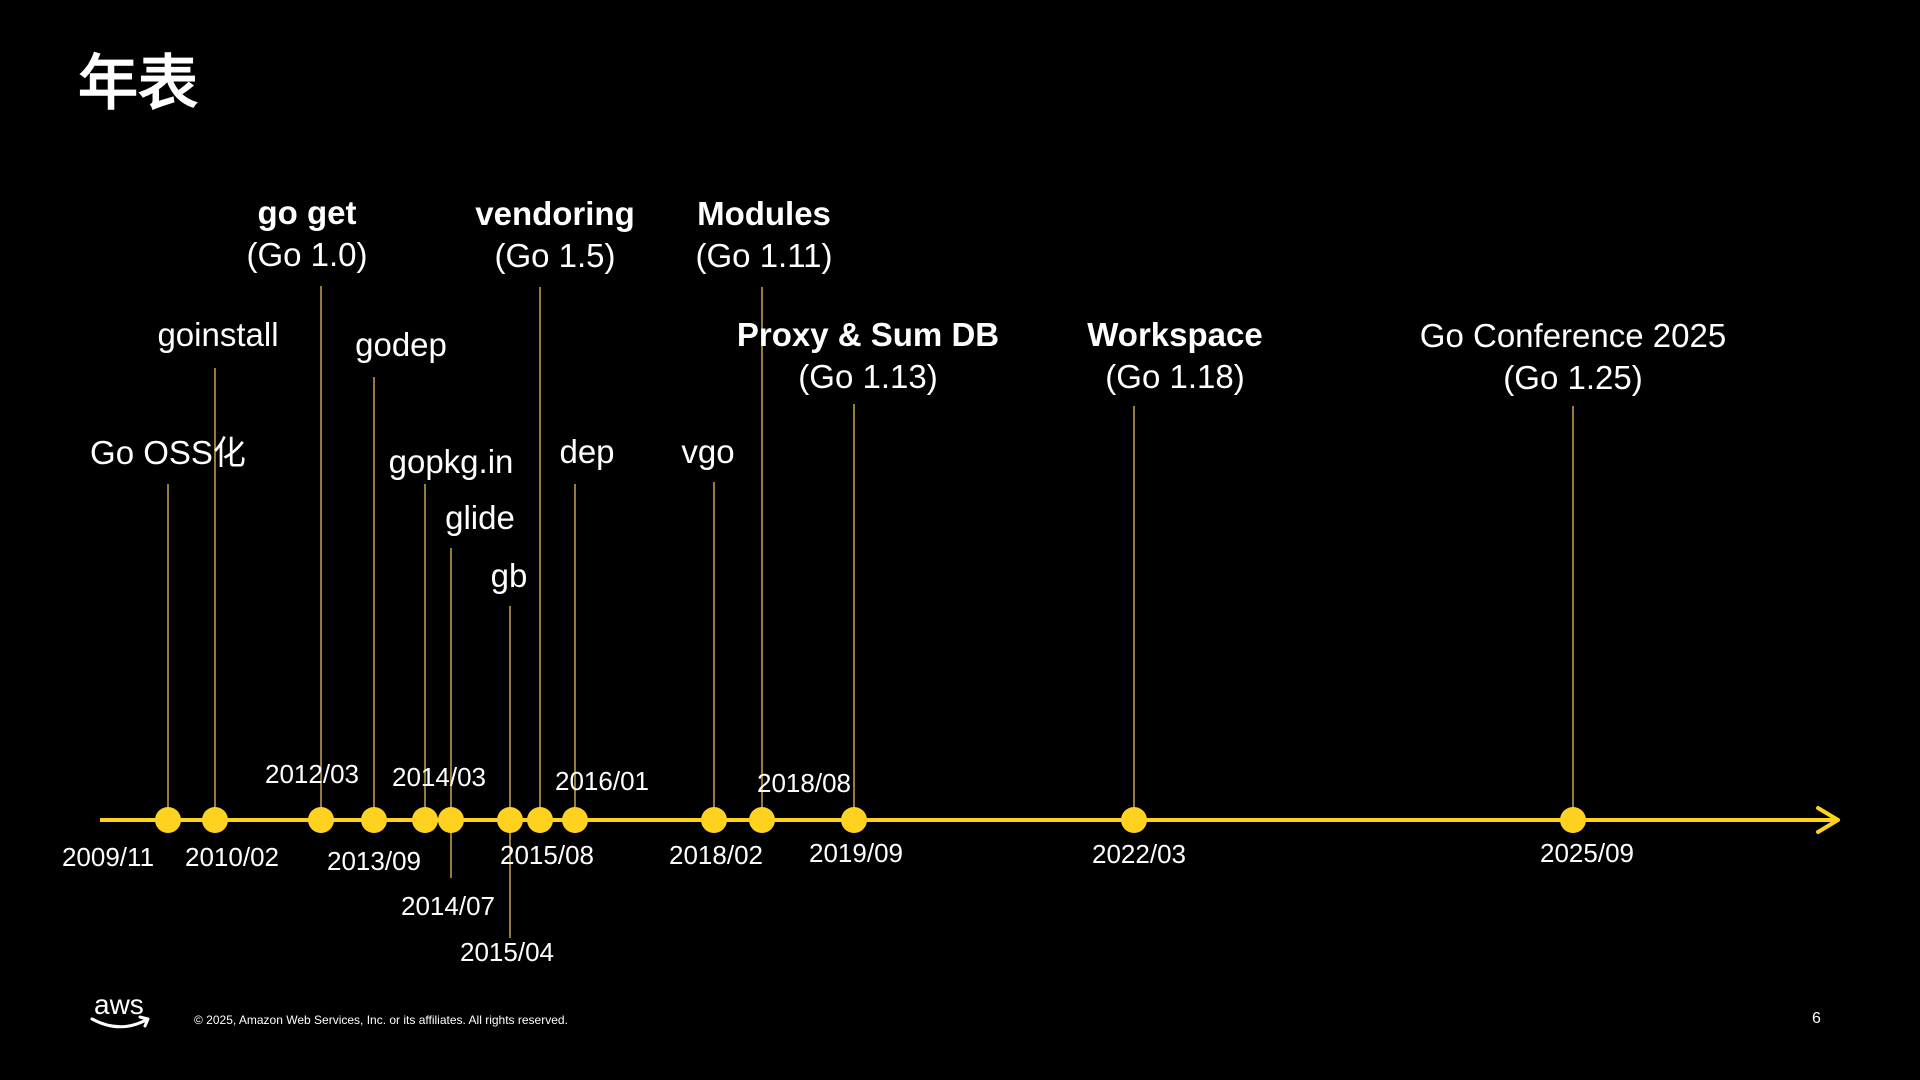 This screenshot has height=1080, width=1920. I want to click on date-label-modules: 2018/08, so click(804, 783).